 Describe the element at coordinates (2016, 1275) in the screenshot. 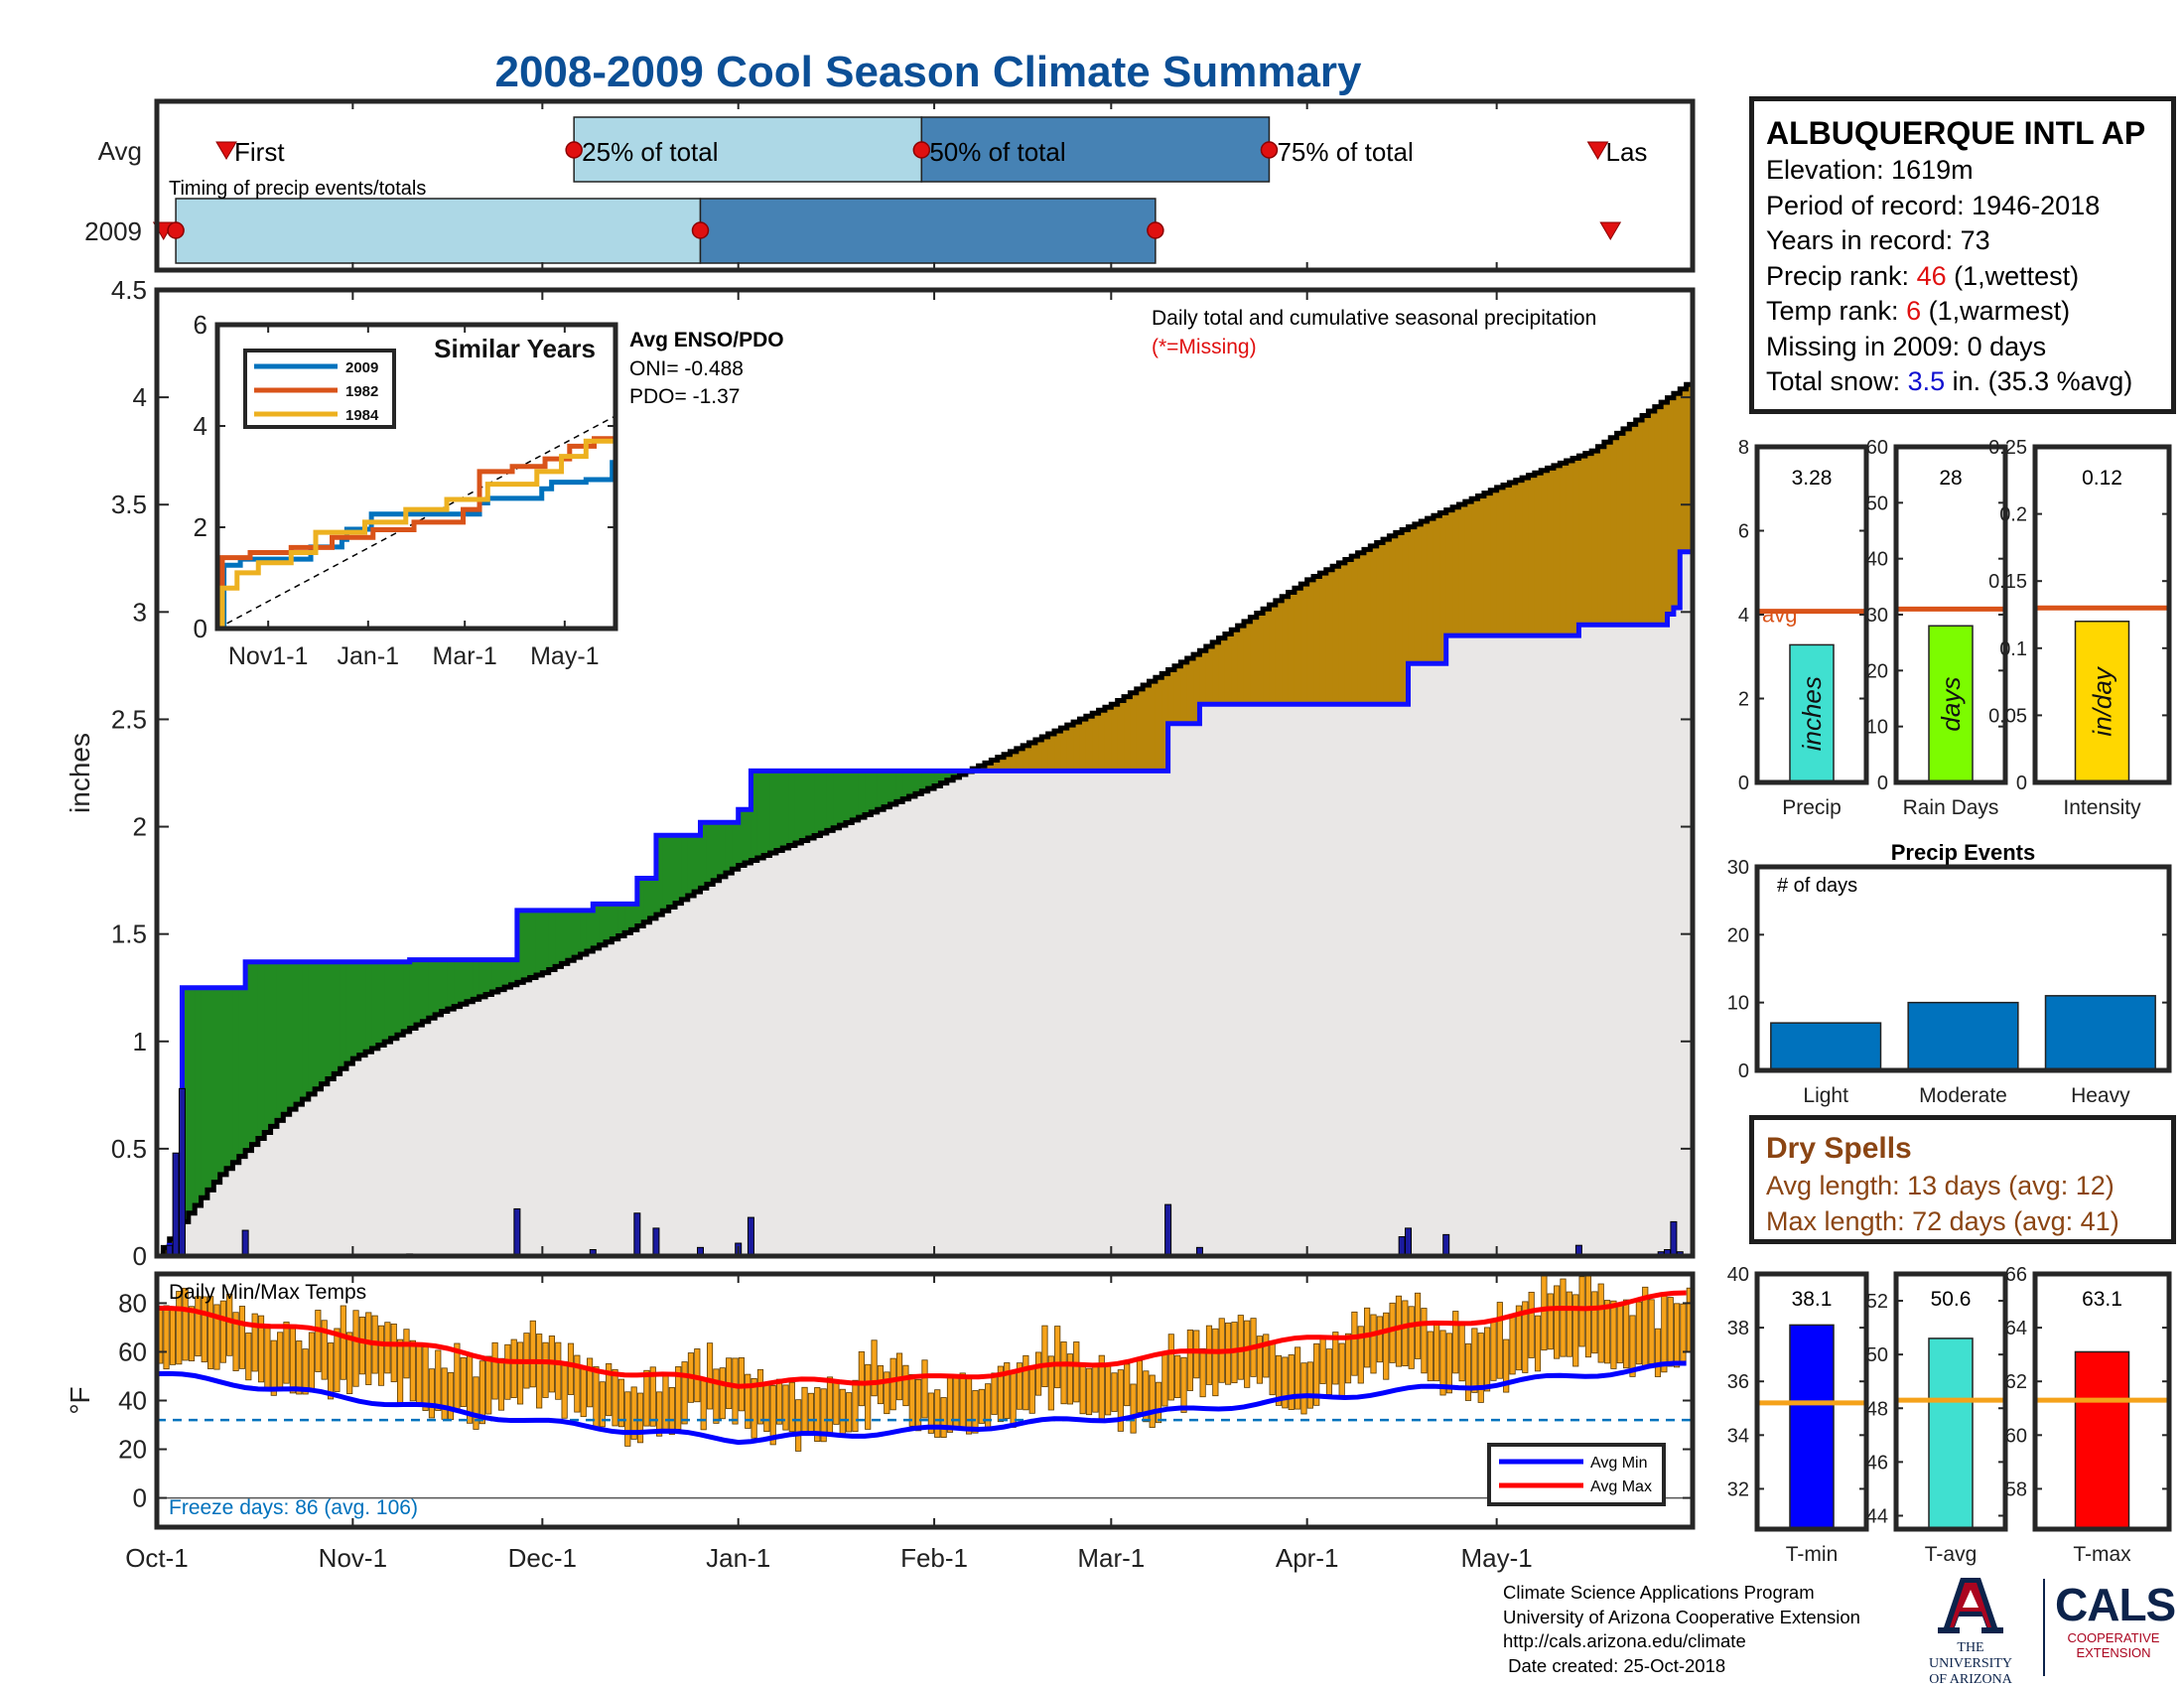

I see `tsum-tick-label: 66` at that location.